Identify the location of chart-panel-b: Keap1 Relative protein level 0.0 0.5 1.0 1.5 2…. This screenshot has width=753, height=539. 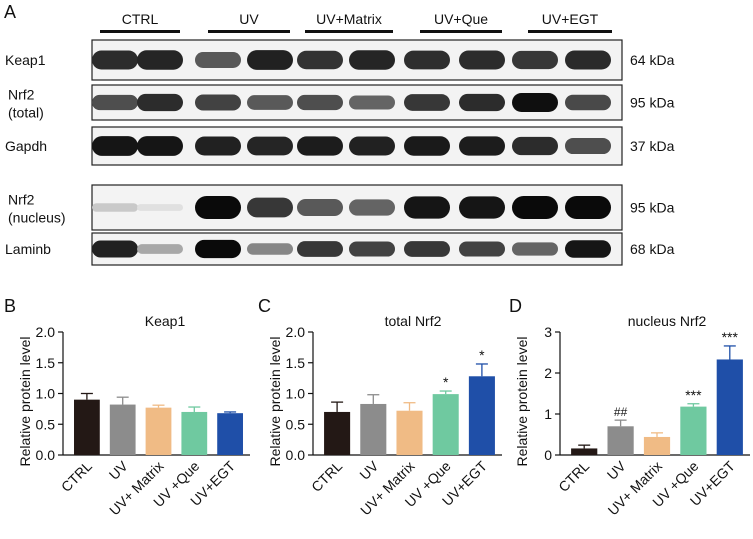
(133, 415).